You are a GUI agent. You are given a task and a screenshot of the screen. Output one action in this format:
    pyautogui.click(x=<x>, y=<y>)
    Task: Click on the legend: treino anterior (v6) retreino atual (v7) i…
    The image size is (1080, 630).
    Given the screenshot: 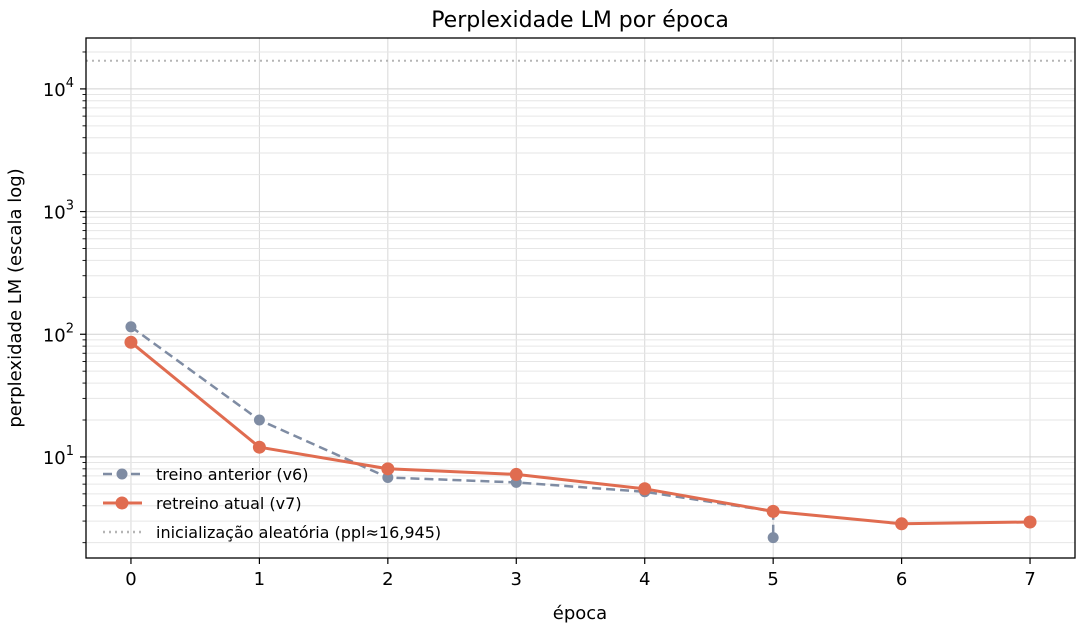 What is the action you would take?
    pyautogui.click(x=272, y=503)
    